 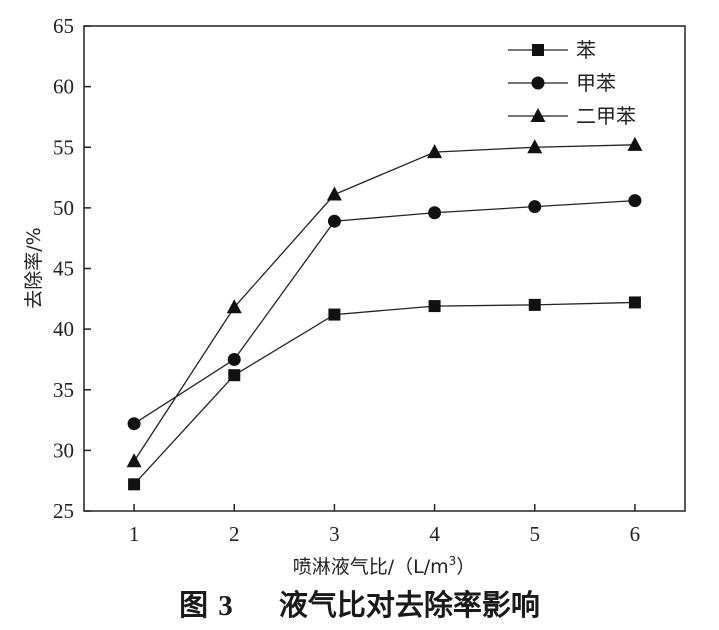 I want to click on caption-prefix: 图, so click(x=194, y=605).